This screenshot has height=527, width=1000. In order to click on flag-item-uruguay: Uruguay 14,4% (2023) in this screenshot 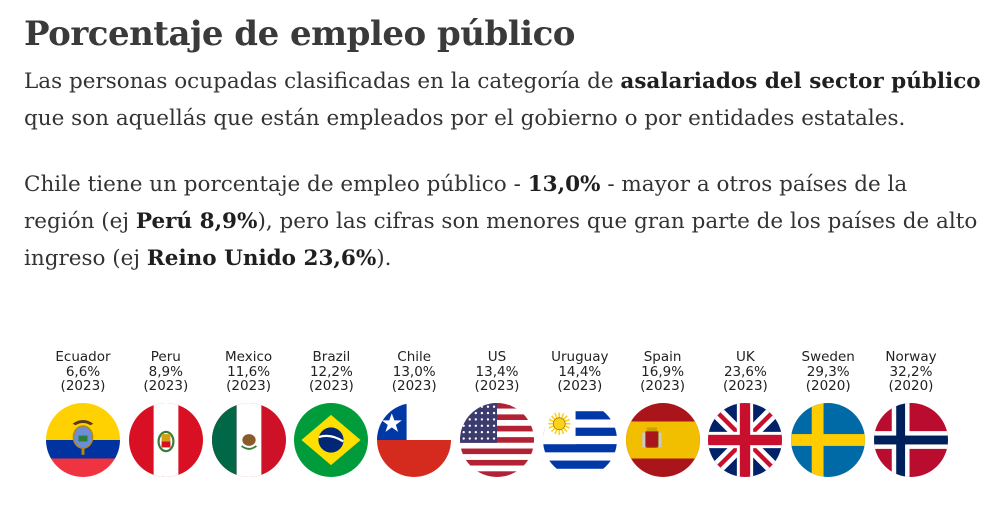, I will do `click(580, 413)`.